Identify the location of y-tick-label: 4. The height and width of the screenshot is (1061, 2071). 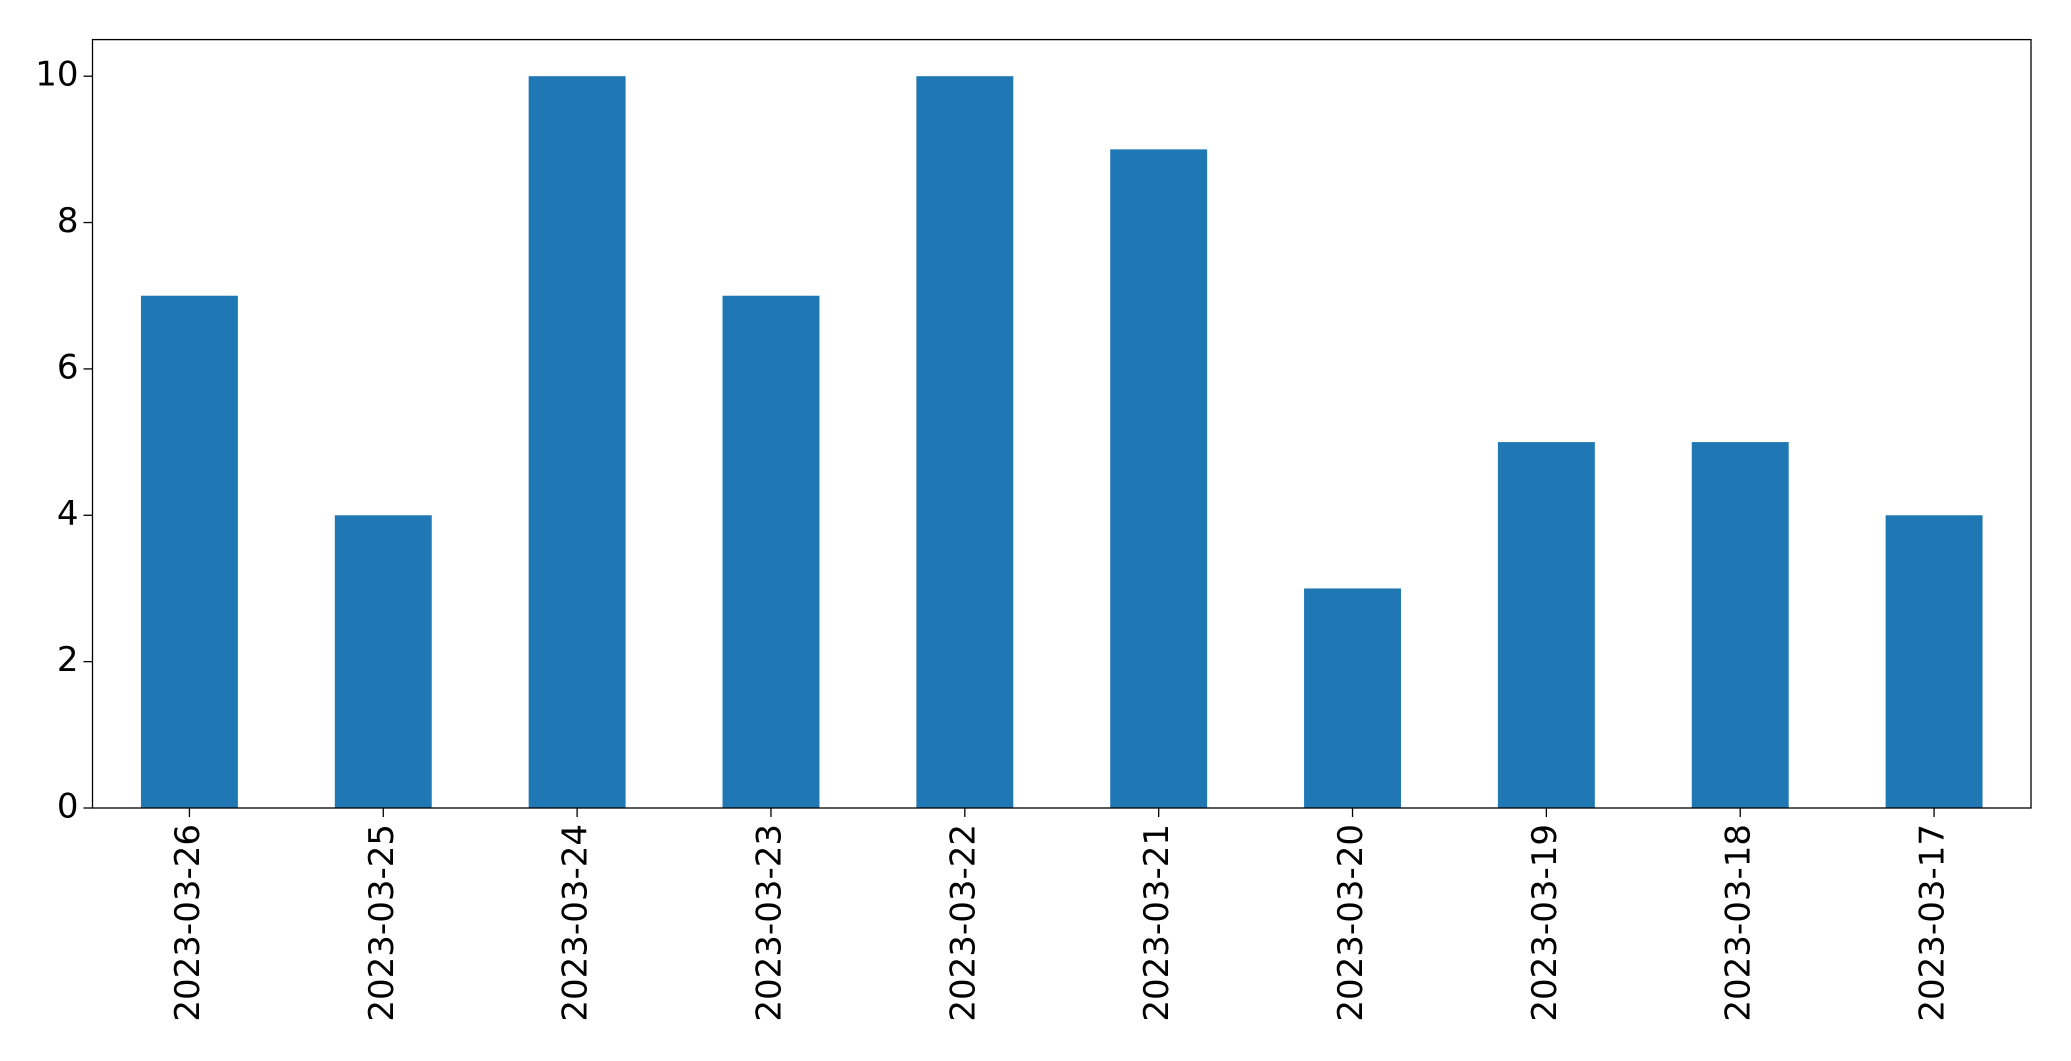
(68, 514).